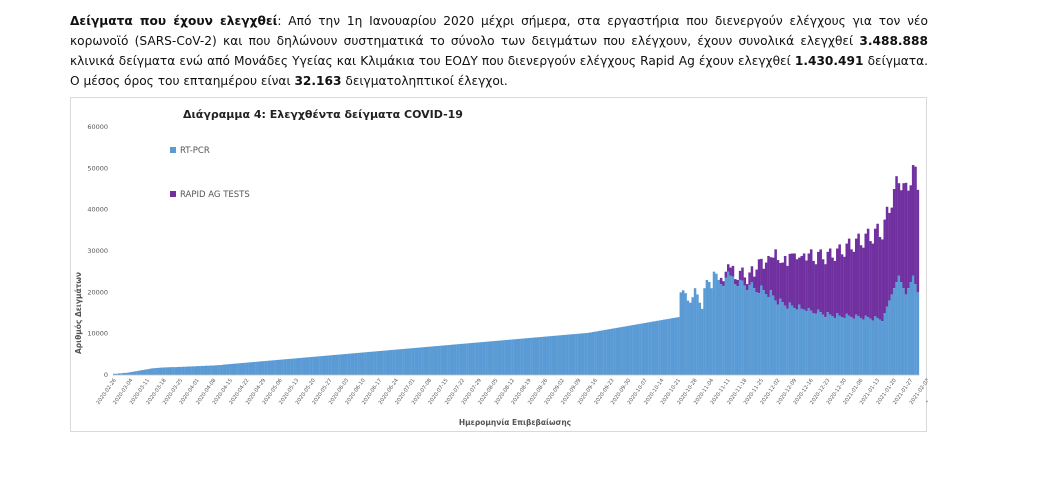 This screenshot has height=491, width=1051. Describe the element at coordinates (893, 41) in the screenshot. I see `pcr-total: 3.488.888` at that location.